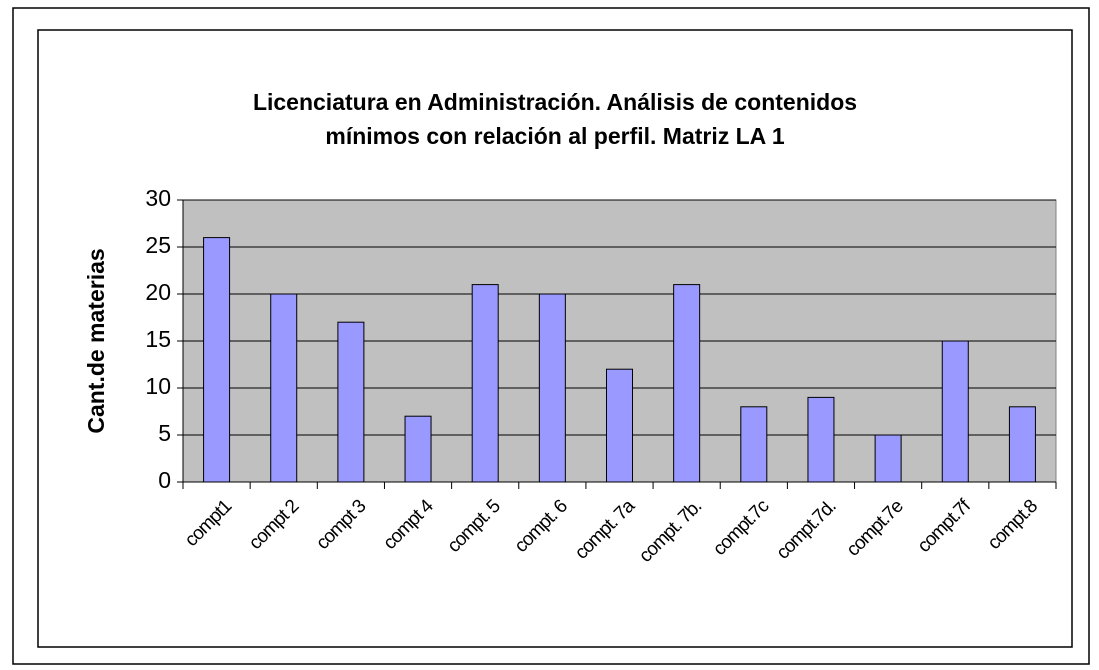 The image size is (1099, 670). What do you see at coordinates (158, 386) in the screenshot?
I see `y-tick-label: 10` at bounding box center [158, 386].